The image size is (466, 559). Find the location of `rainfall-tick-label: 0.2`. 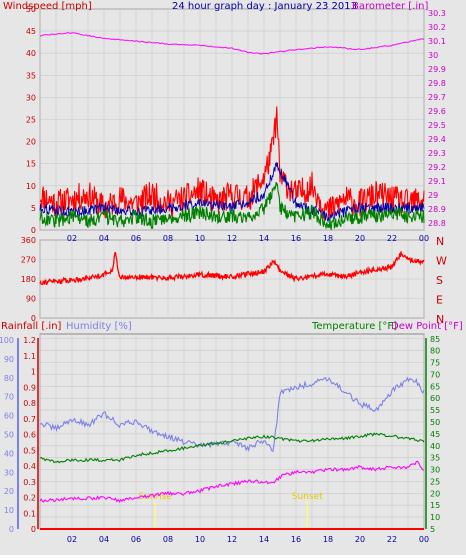

rainfall-tick-label: 0.2 is located at coordinates (29, 498).